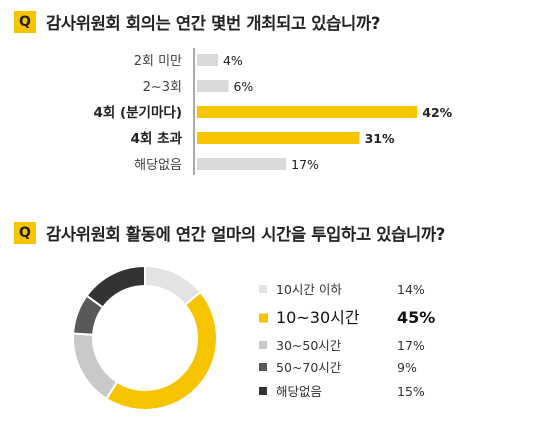 Image resolution: width=558 pixels, height=427 pixels. I want to click on question-1-text: 감사위원회 회의는 연간 몇번 개최되고 있습니까?, so click(213, 23).